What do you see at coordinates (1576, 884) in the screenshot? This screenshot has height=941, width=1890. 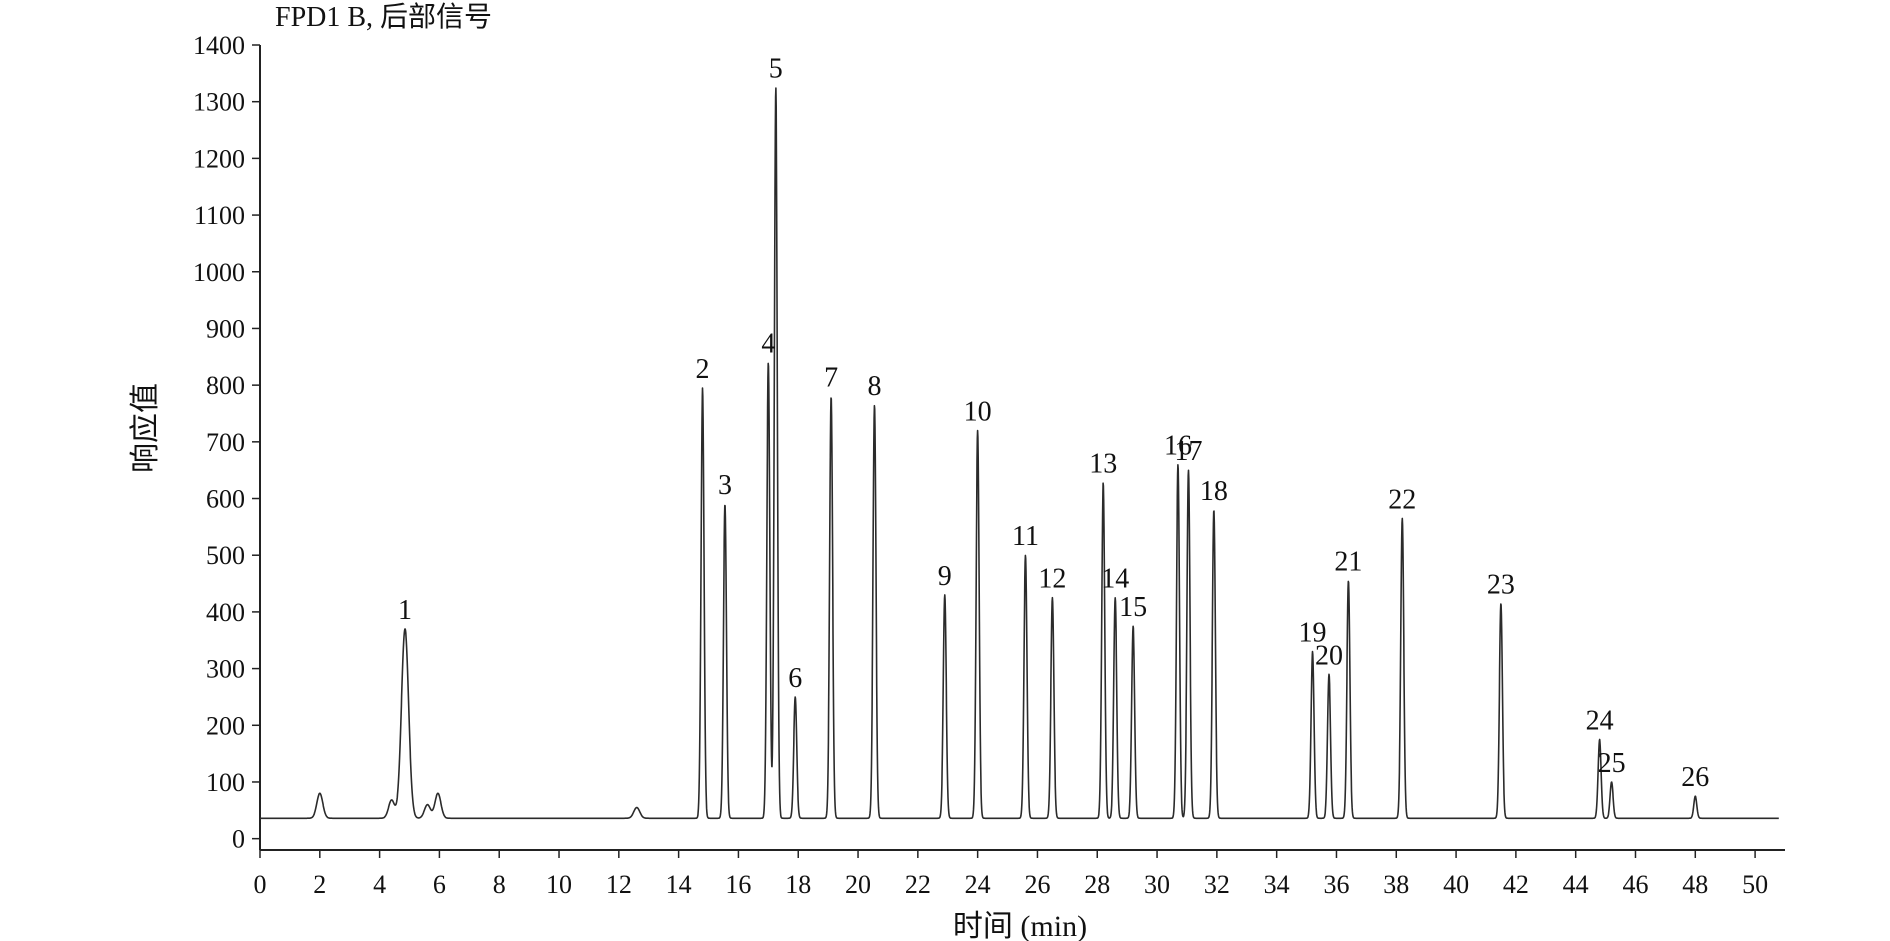 I see `x-tick-label: 44` at bounding box center [1576, 884].